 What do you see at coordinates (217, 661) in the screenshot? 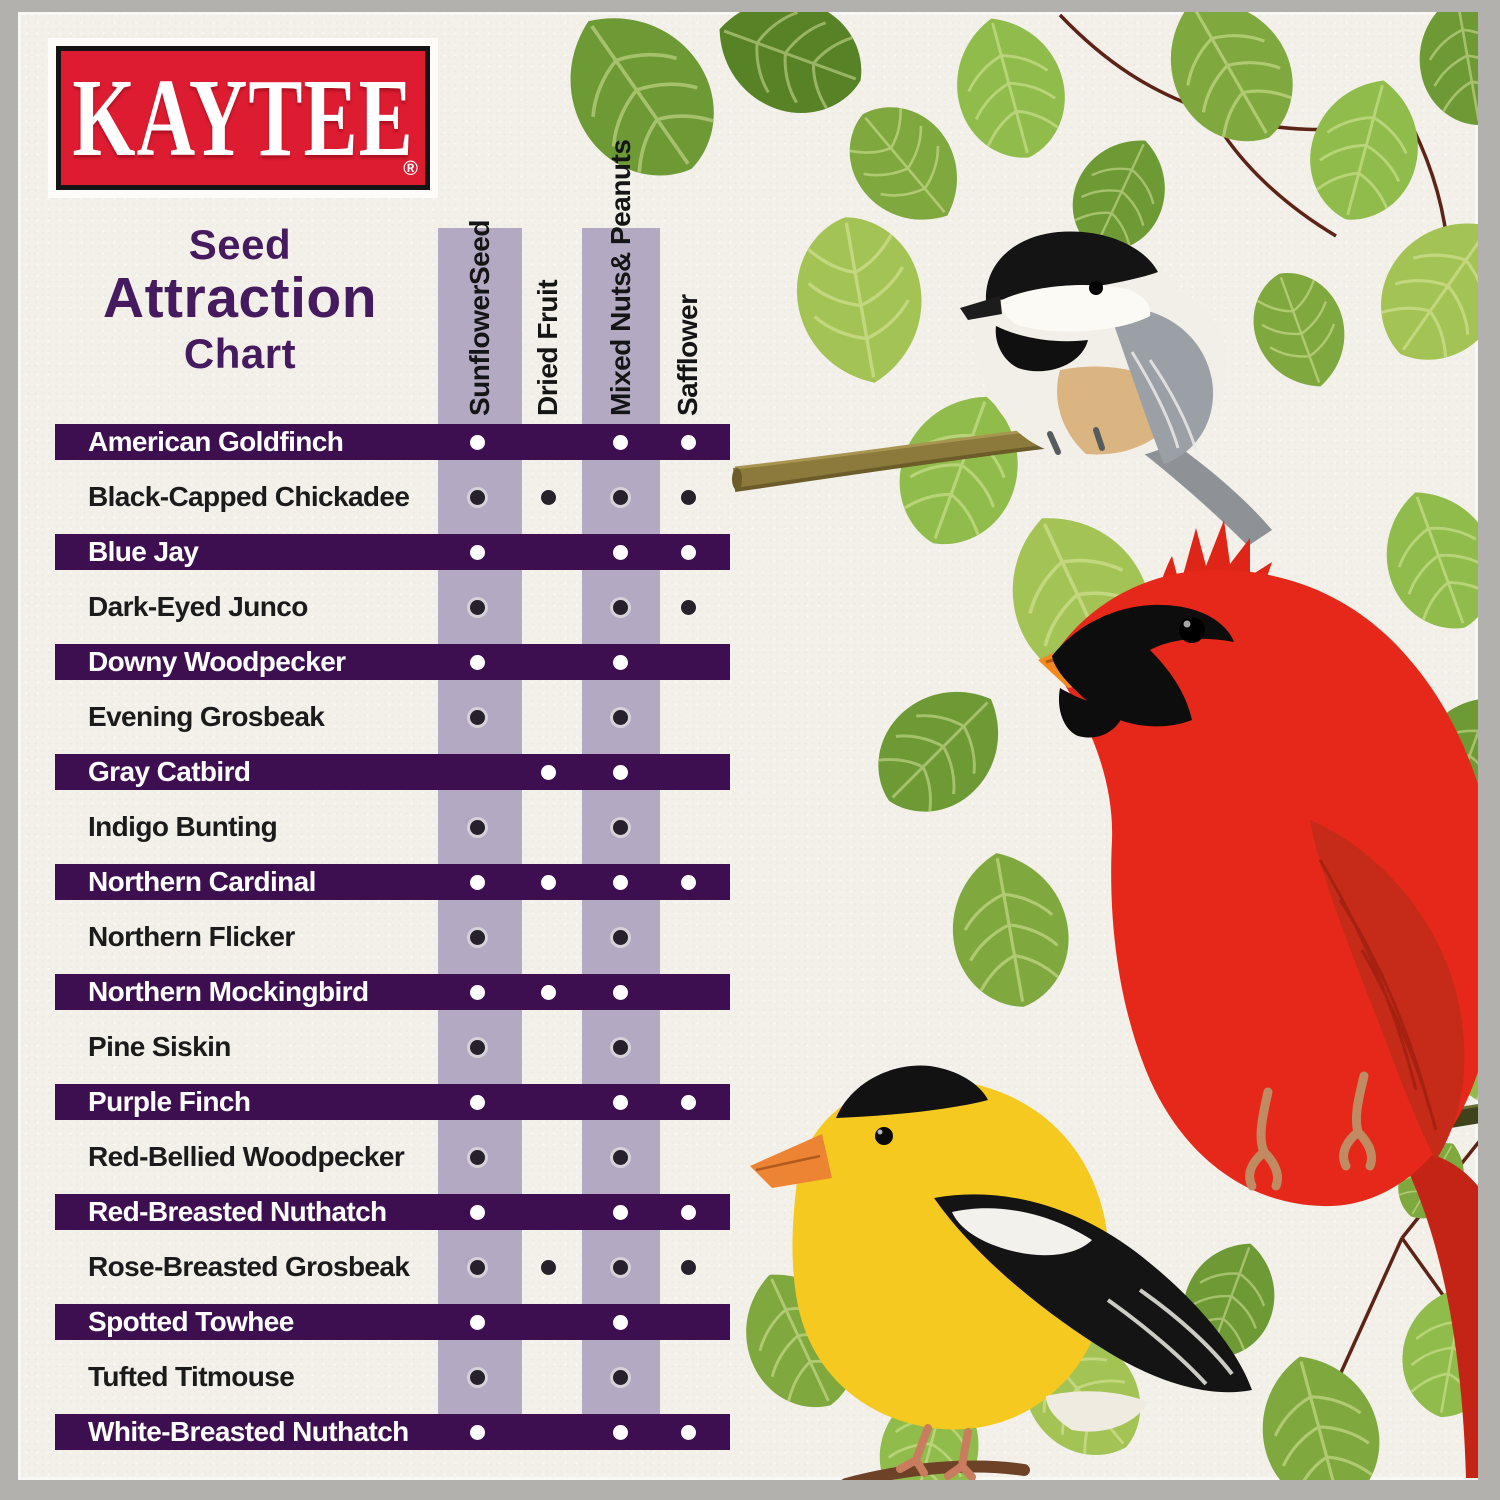
I see `bird-name-label: Downy Woodpecker` at bounding box center [217, 661].